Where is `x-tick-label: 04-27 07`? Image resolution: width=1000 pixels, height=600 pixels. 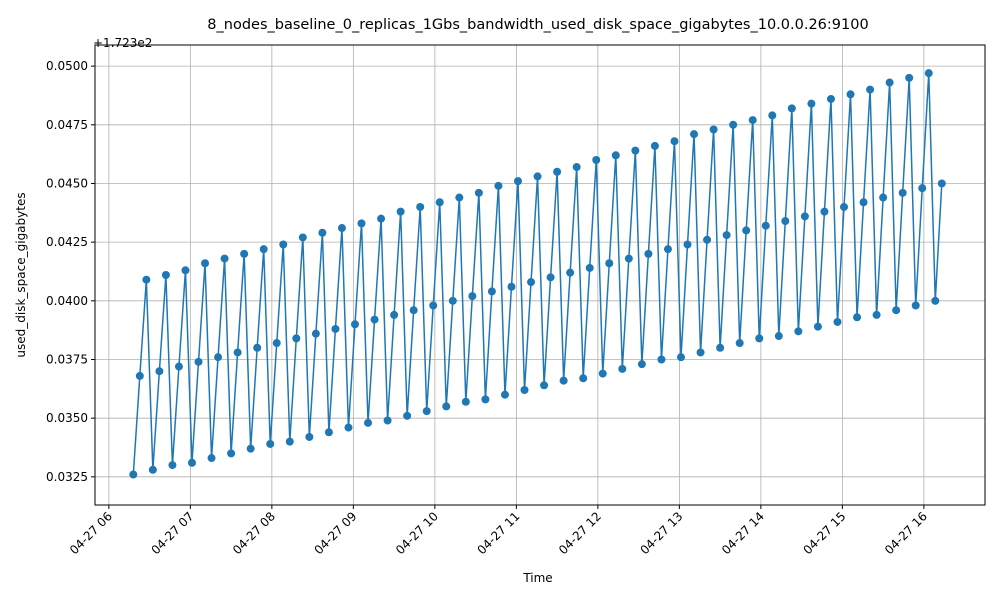
x-tick-label: 04-27 07 is located at coordinates (172, 533).